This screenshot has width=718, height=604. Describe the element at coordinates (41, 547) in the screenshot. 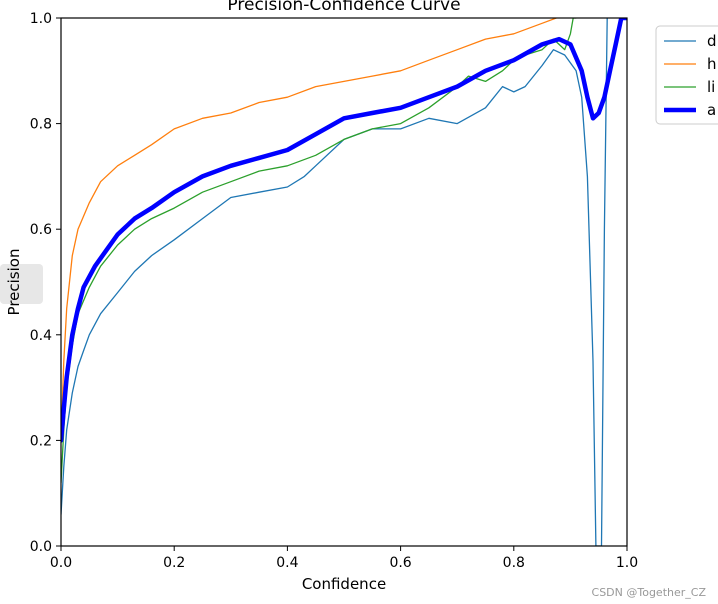

I see `y-tick-label: 0.0` at that location.